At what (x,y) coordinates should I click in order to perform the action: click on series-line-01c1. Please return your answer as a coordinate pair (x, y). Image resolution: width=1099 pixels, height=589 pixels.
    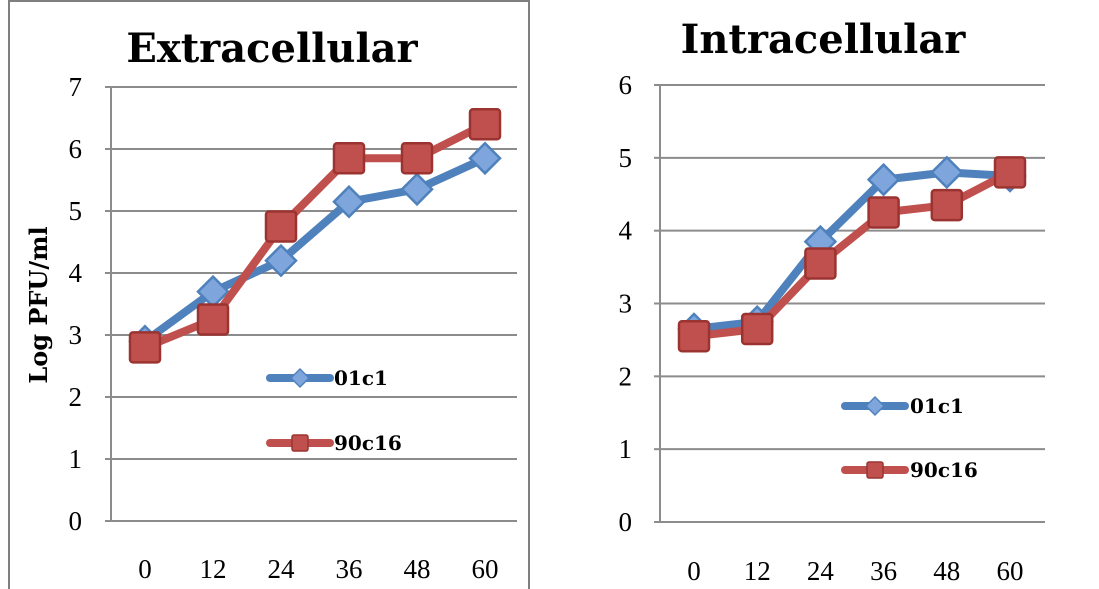
    Looking at the image, I should click on (315, 250).